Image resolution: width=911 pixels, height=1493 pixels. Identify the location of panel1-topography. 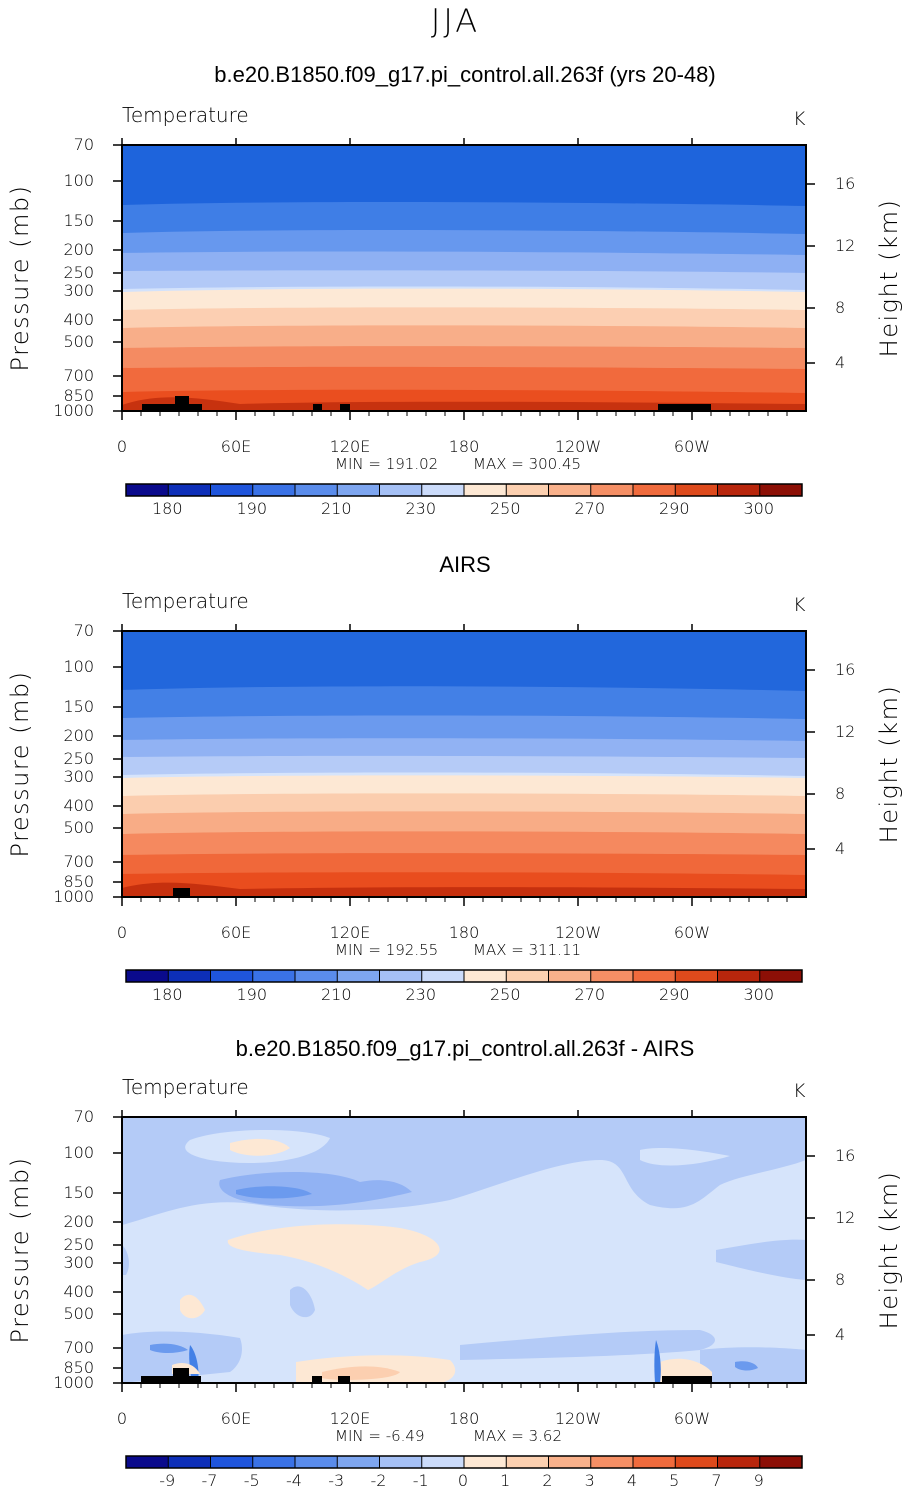
(426, 403).